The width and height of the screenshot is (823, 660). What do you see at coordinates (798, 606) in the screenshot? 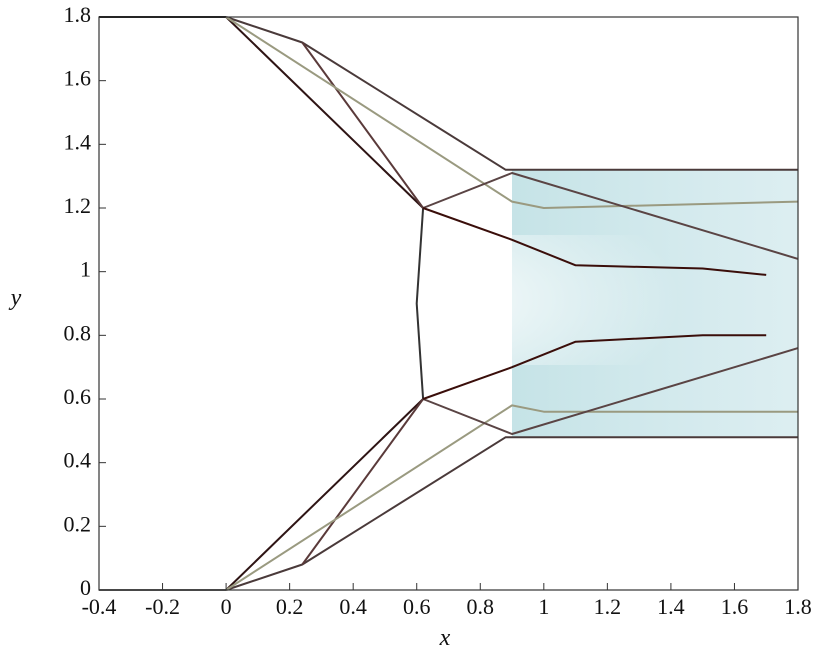
I see `x-tick-label: 1.8` at bounding box center [798, 606].